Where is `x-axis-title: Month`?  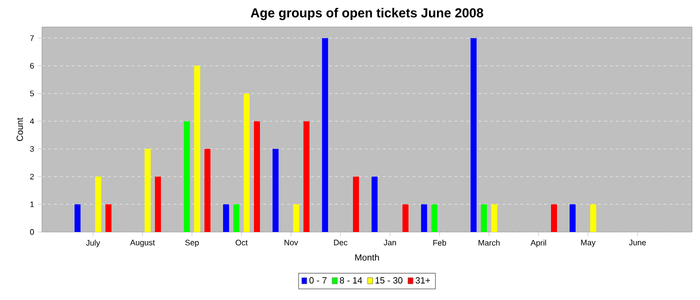 x-axis-title: Month is located at coordinates (367, 257).